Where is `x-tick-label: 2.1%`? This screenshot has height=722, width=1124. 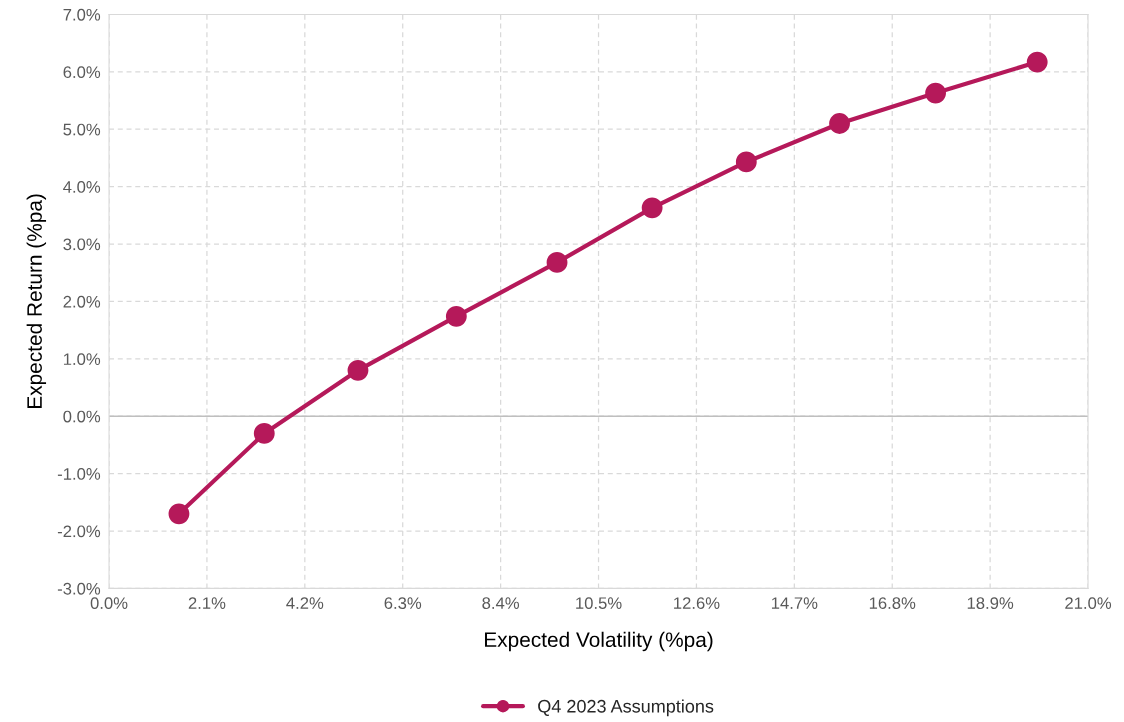 x-tick-label: 2.1% is located at coordinates (207, 603).